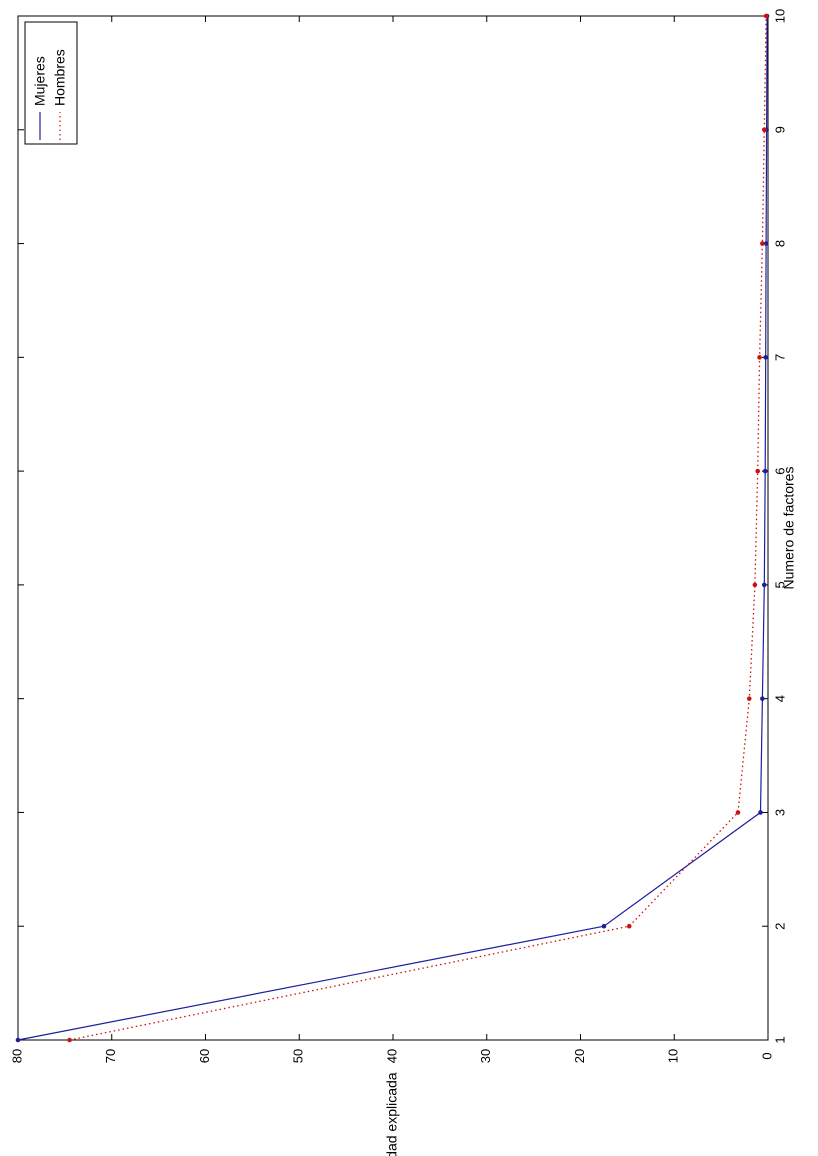 This screenshot has width=818, height=1156. I want to click on x-tick-label: 3, so click(779, 812).